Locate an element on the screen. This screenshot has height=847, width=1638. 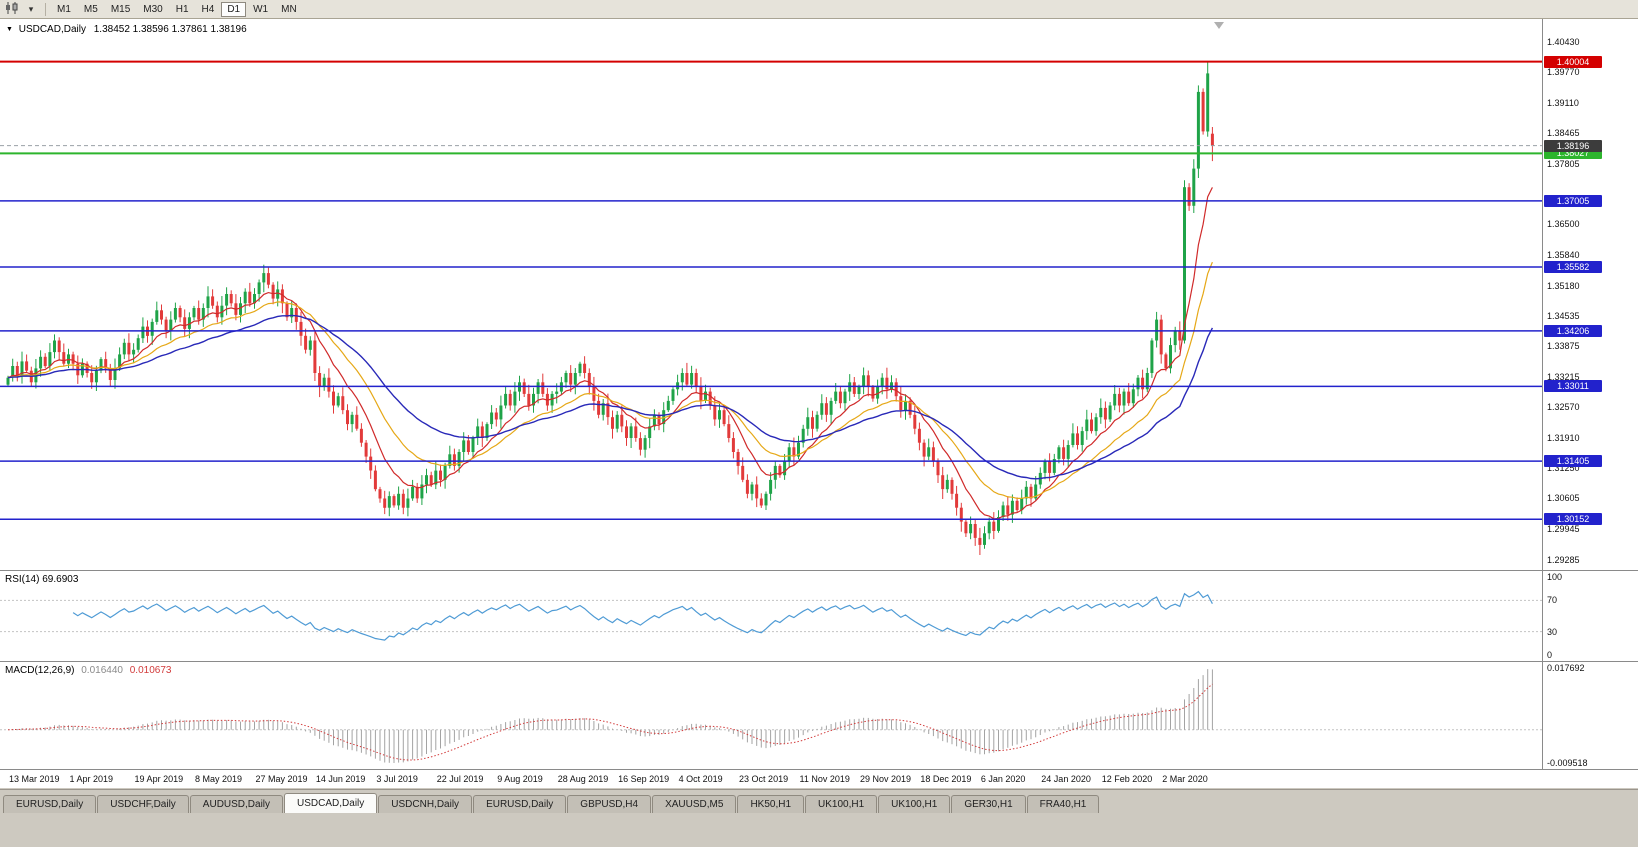
date-label: 16 Sep 2019 is located at coordinates (644, 779).